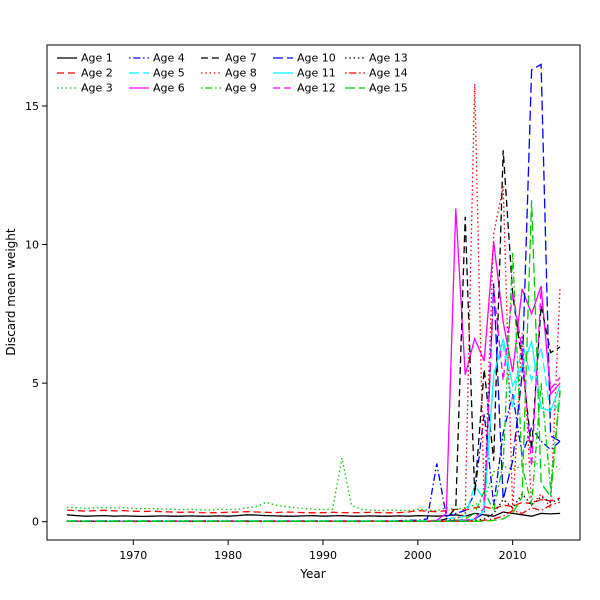 This screenshot has height=600, width=600. I want to click on x-tick-label: 1990, so click(323, 555).